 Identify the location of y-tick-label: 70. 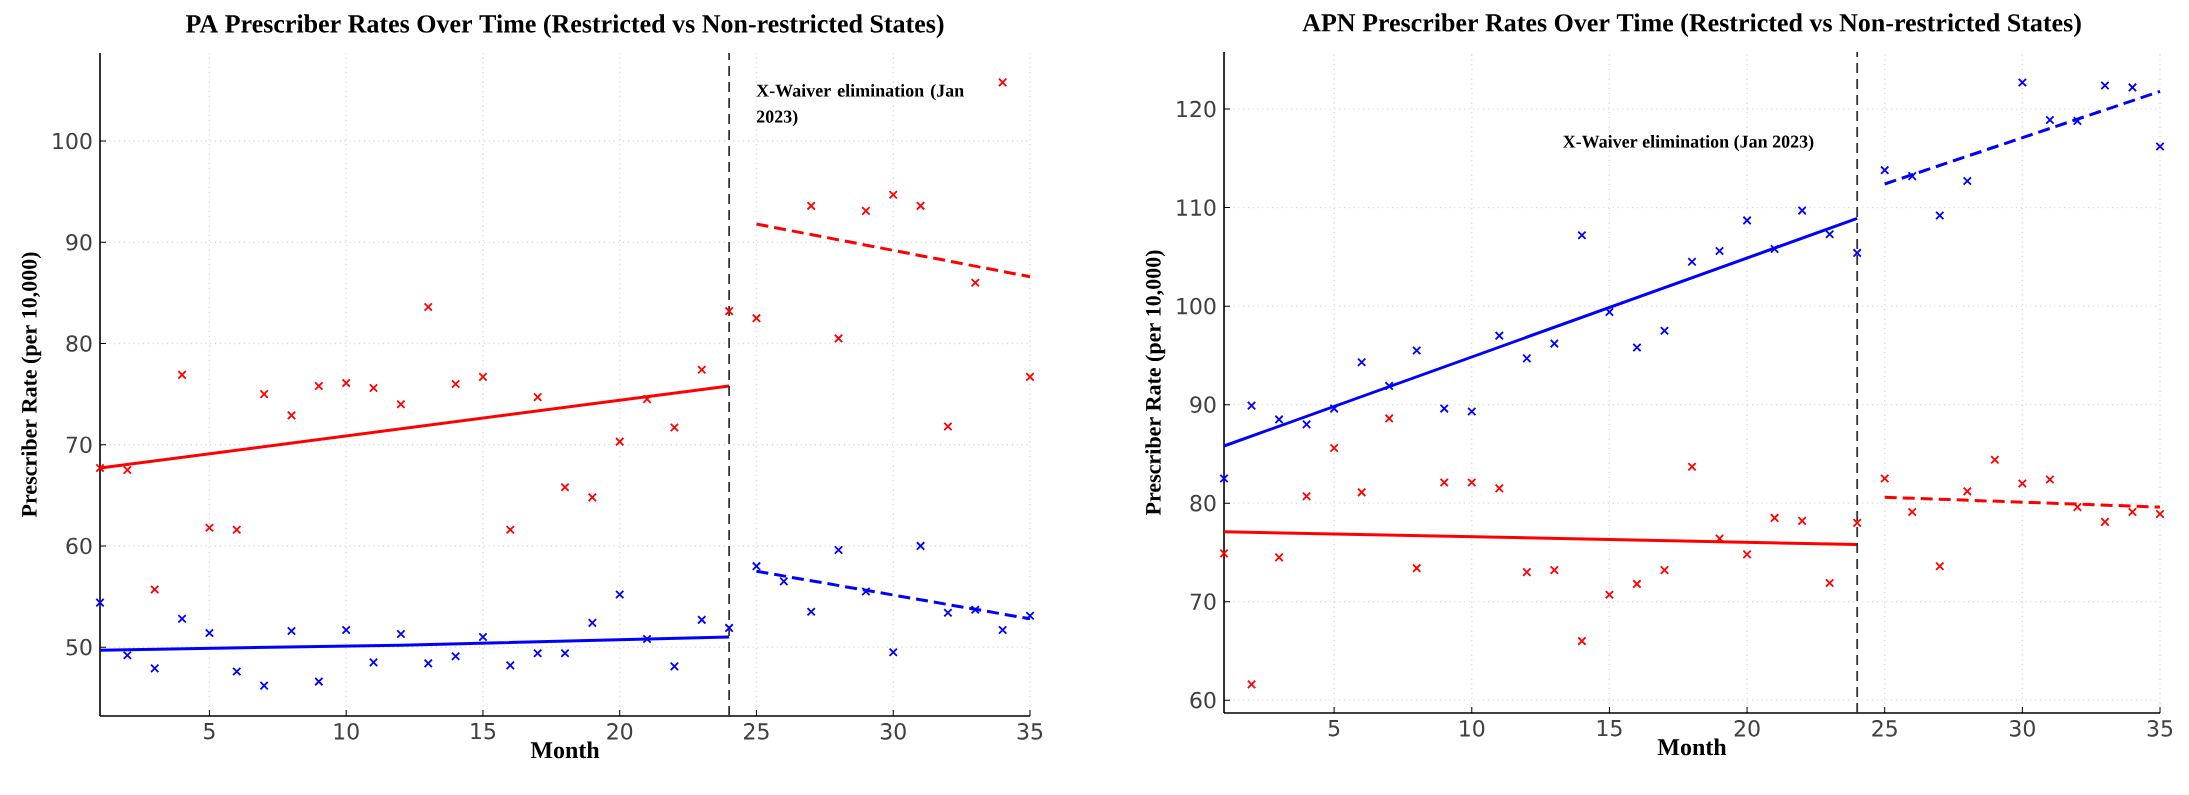
(79, 445).